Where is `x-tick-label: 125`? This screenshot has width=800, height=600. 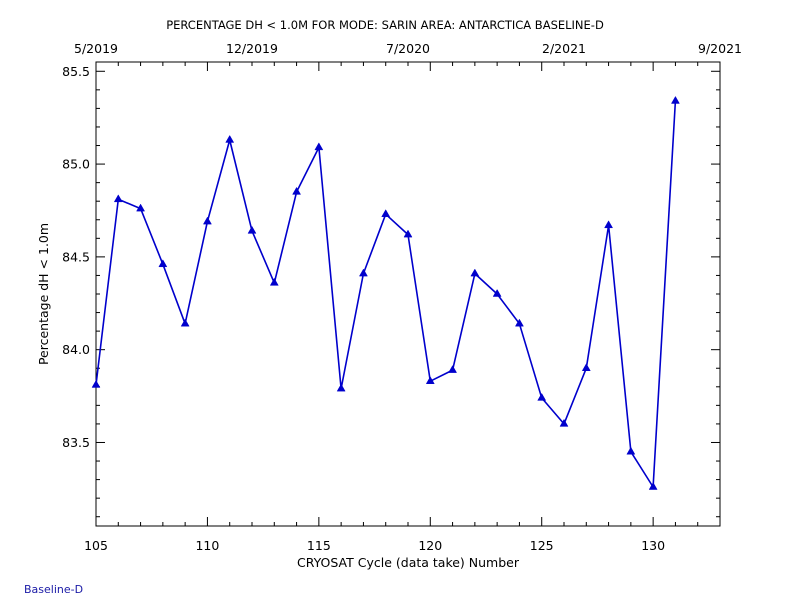
x-tick-label: 125 is located at coordinates (542, 545).